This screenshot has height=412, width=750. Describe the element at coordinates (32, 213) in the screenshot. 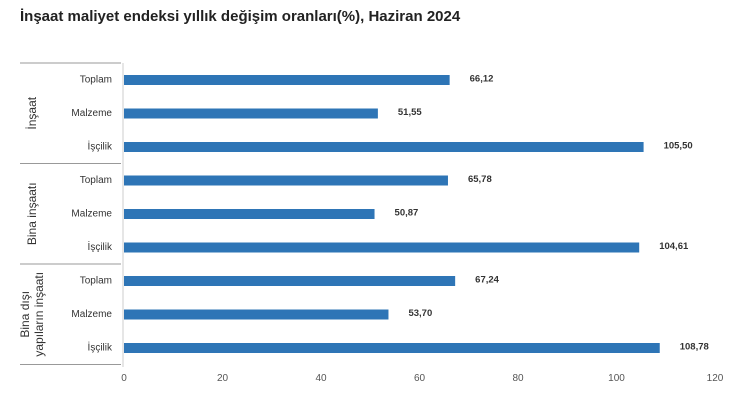

I see `group-label: Bina inşaatı` at that location.